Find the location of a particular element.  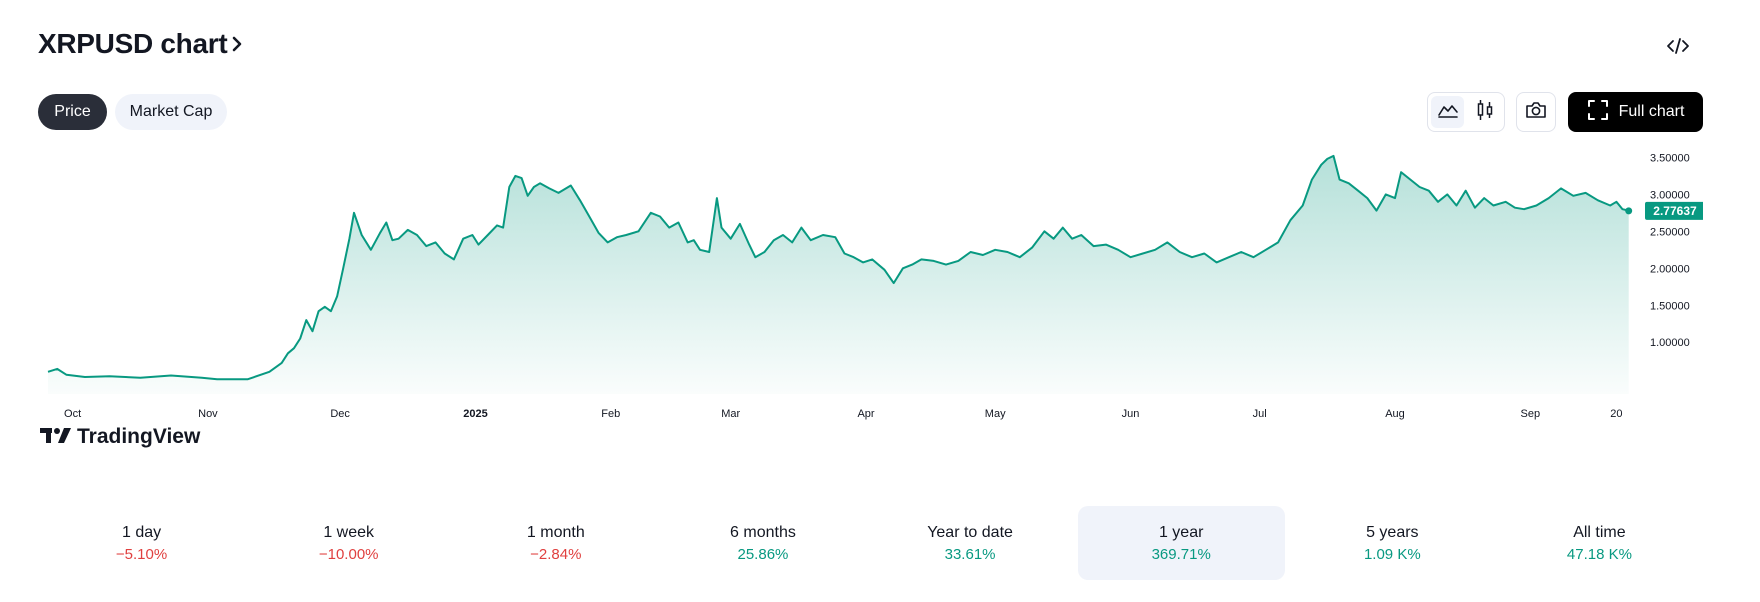

x-tick-label: Apr is located at coordinates (865, 414).